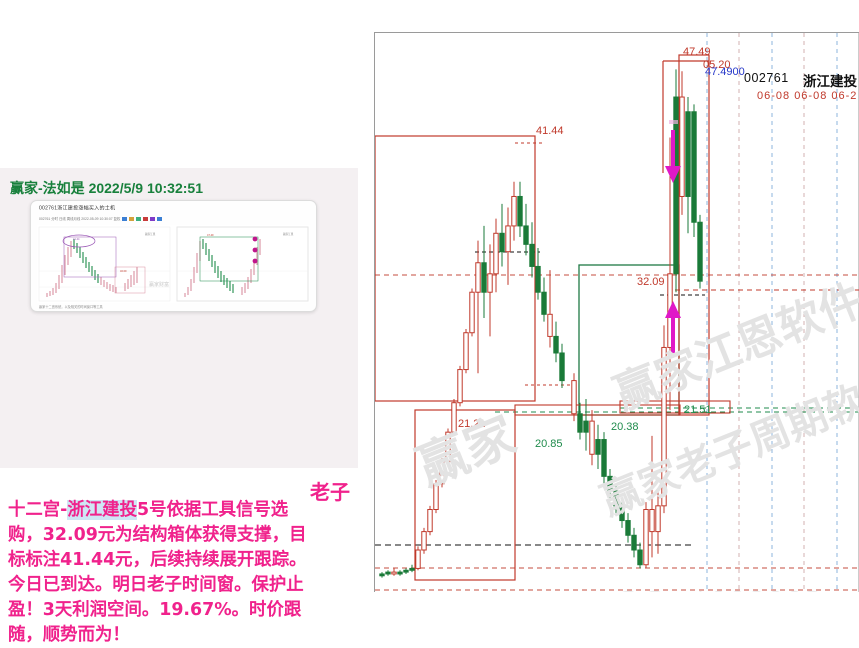 The width and height of the screenshot is (859, 648). I want to click on annotation-line-2: 购，32.09元为结构箱体获得支撑，目, so click(157, 535).